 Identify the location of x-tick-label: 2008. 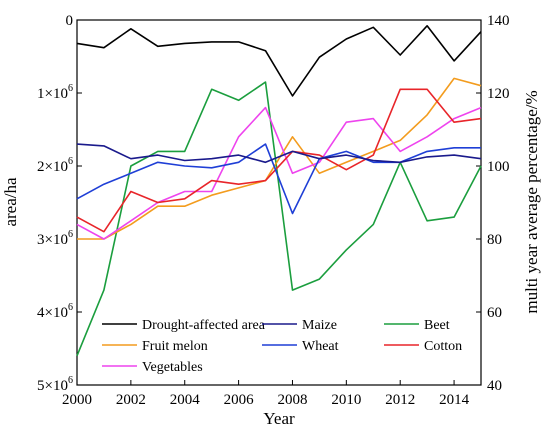
(292, 400).